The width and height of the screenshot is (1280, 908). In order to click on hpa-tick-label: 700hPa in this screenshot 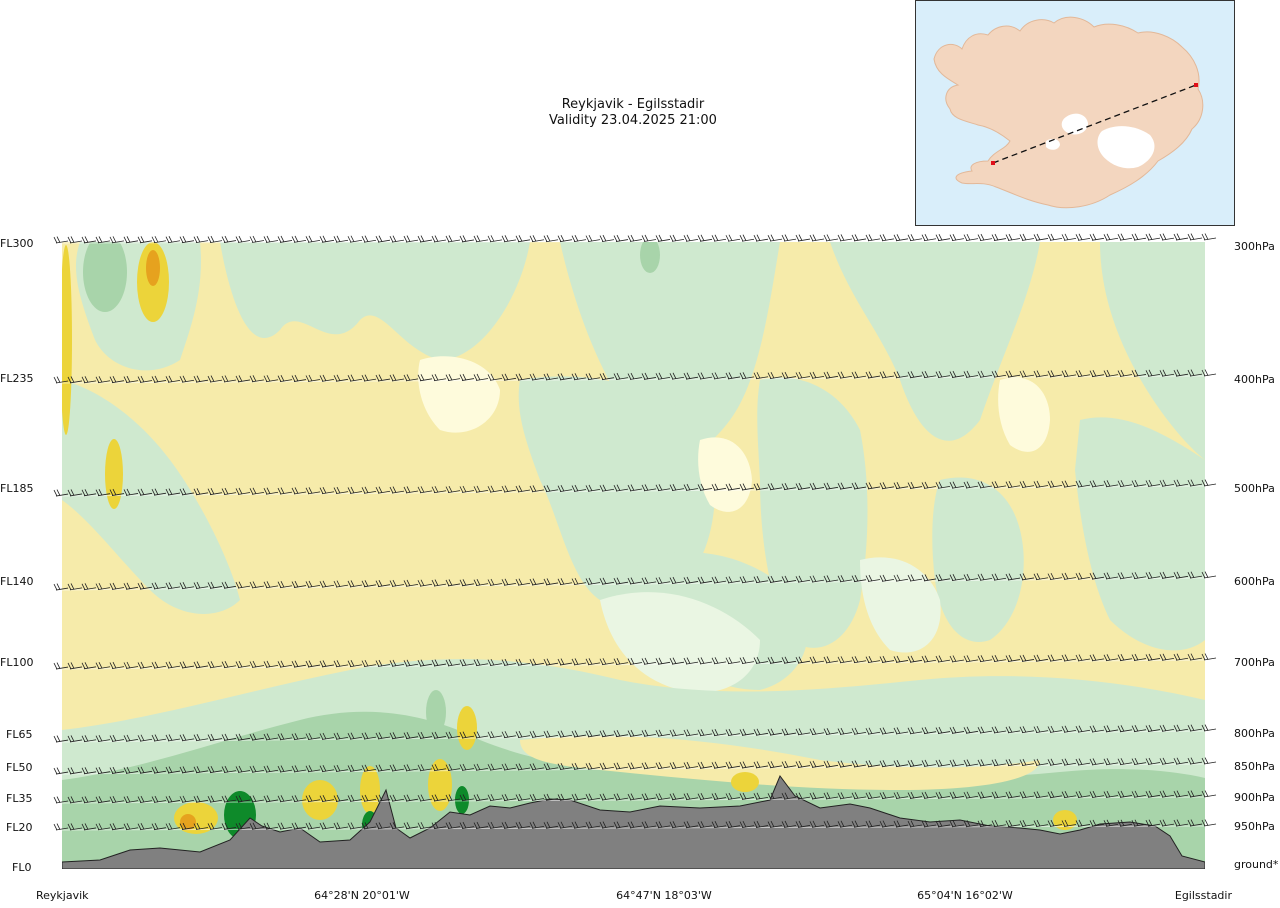, I will do `click(1254, 662)`.